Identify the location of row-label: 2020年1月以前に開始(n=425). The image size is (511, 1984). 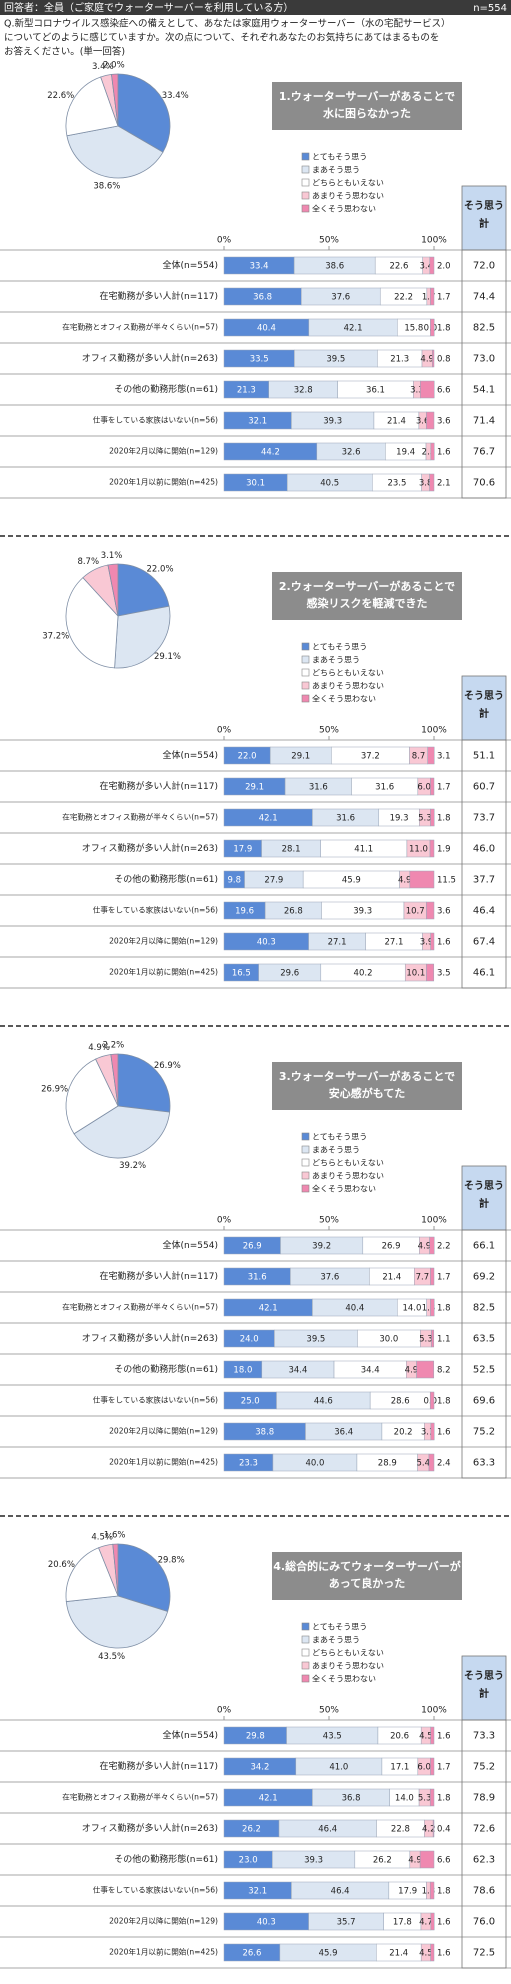
(163, 482).